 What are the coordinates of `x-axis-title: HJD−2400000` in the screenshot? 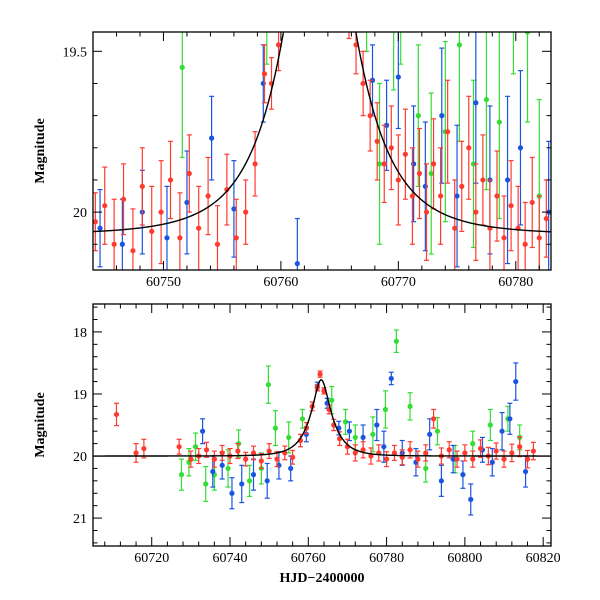 It's located at (322, 578).